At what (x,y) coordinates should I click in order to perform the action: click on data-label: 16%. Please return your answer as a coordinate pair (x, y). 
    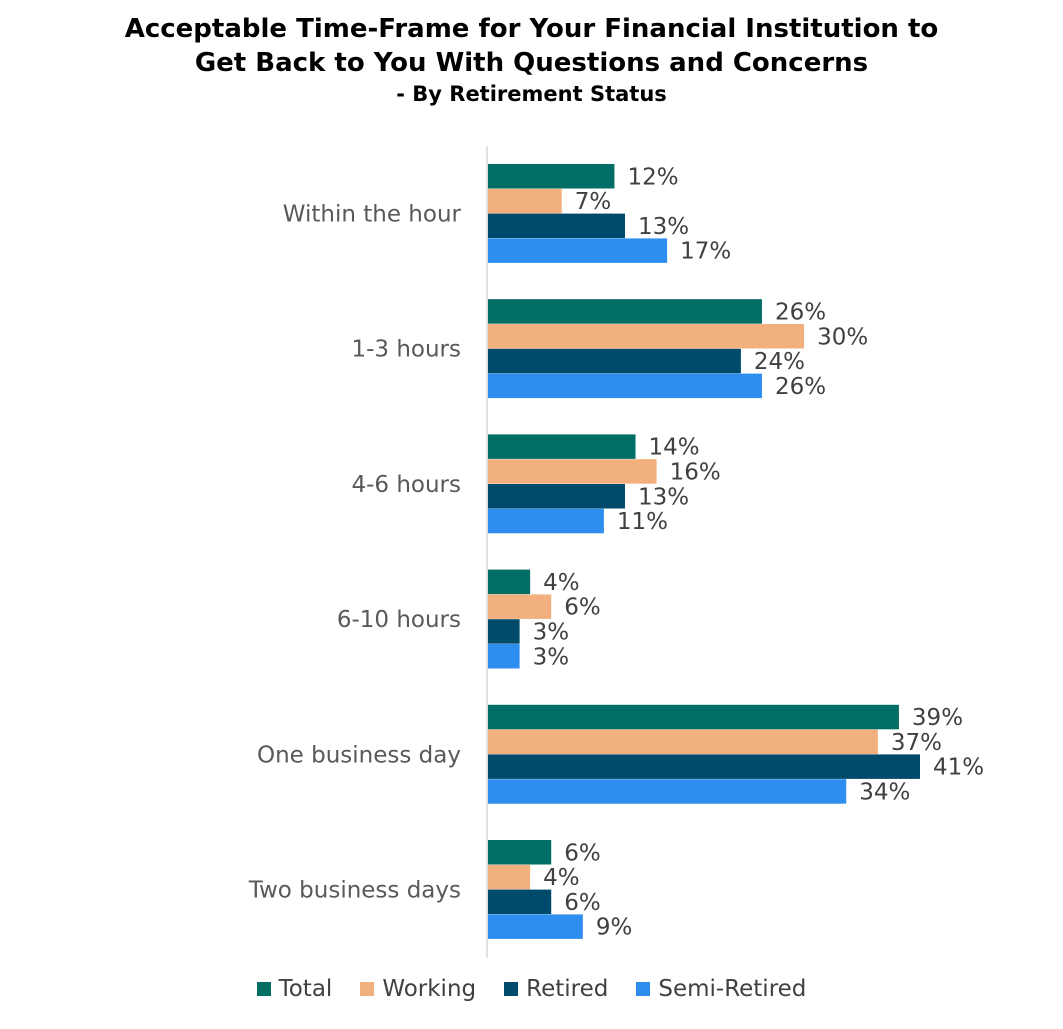
    Looking at the image, I should click on (695, 472).